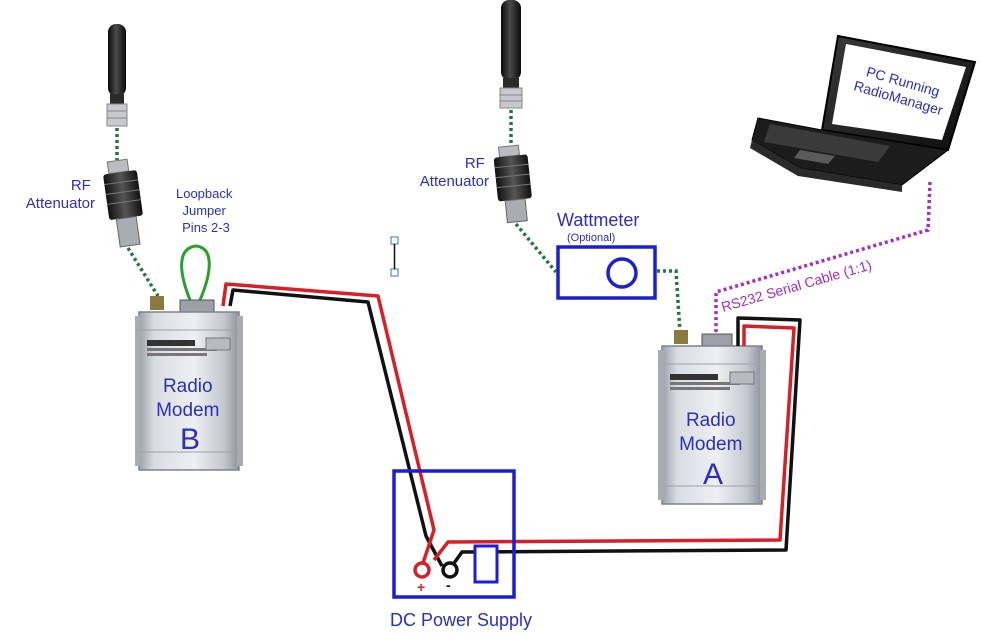 The width and height of the screenshot is (983, 635). I want to click on dc-power-supply, so click(454, 534).